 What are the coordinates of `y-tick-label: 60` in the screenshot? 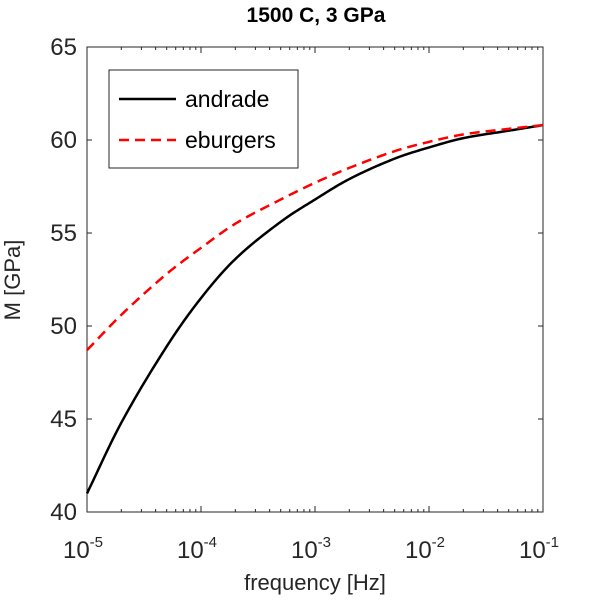 It's located at (63, 140).